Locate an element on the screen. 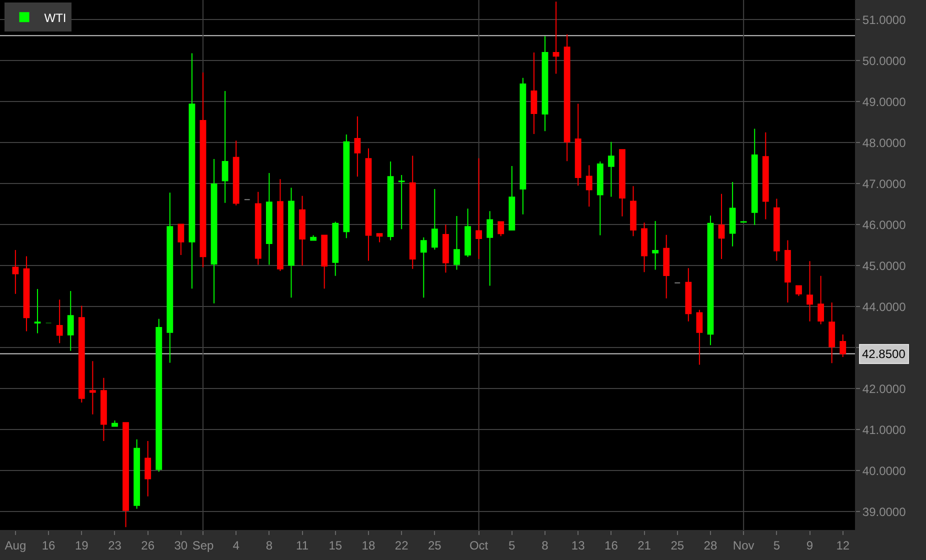  y-tick-label: 51.0000 is located at coordinates (884, 19).